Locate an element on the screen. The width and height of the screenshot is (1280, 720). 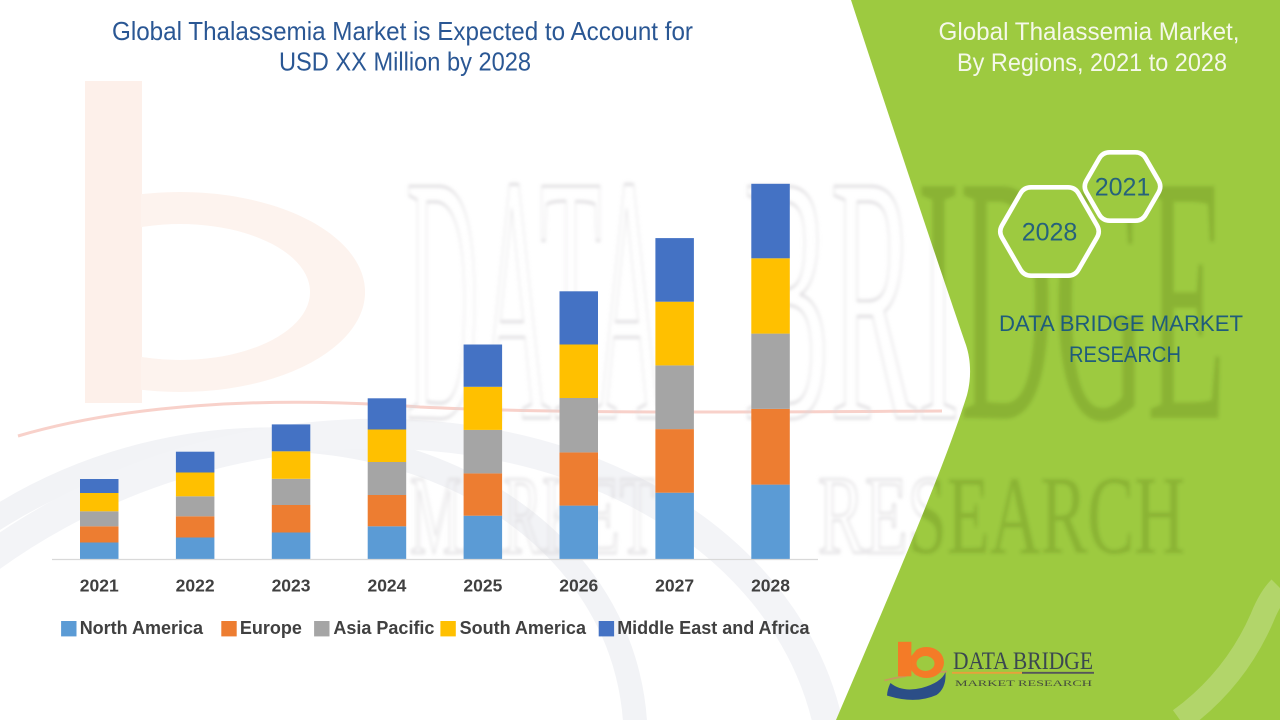
svg-text: 2027 is located at coordinates (674, 586).